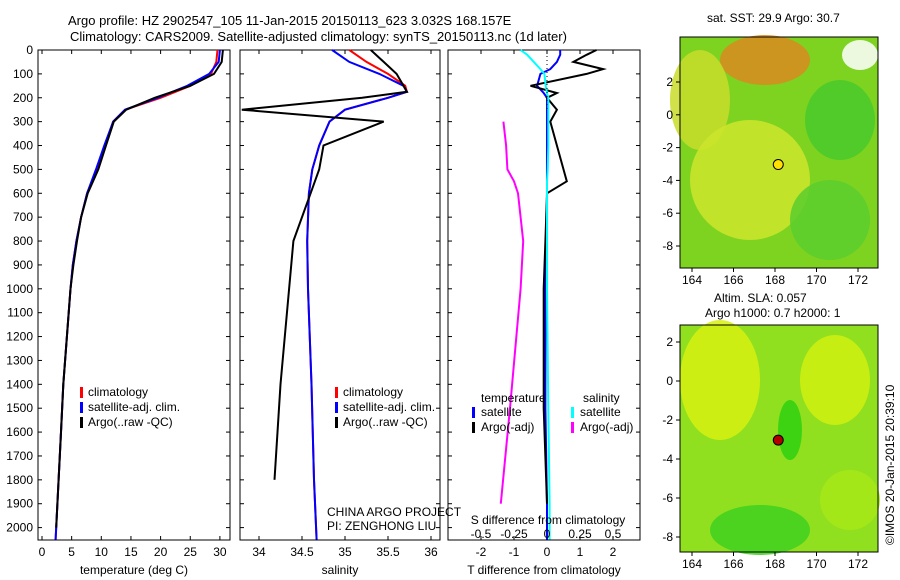  Describe the element at coordinates (191, 552) in the screenshot. I see `x-tick-label: 25` at that location.